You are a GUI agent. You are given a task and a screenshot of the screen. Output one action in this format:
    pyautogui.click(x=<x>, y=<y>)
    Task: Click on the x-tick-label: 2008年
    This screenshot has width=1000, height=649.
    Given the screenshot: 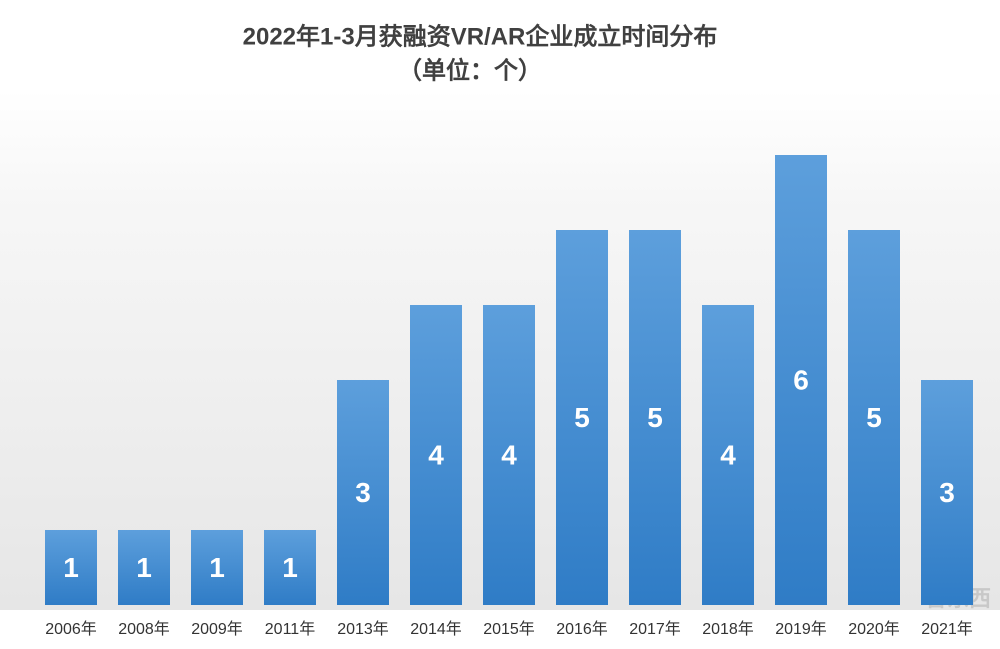 What is the action you would take?
    pyautogui.click(x=144, y=629)
    